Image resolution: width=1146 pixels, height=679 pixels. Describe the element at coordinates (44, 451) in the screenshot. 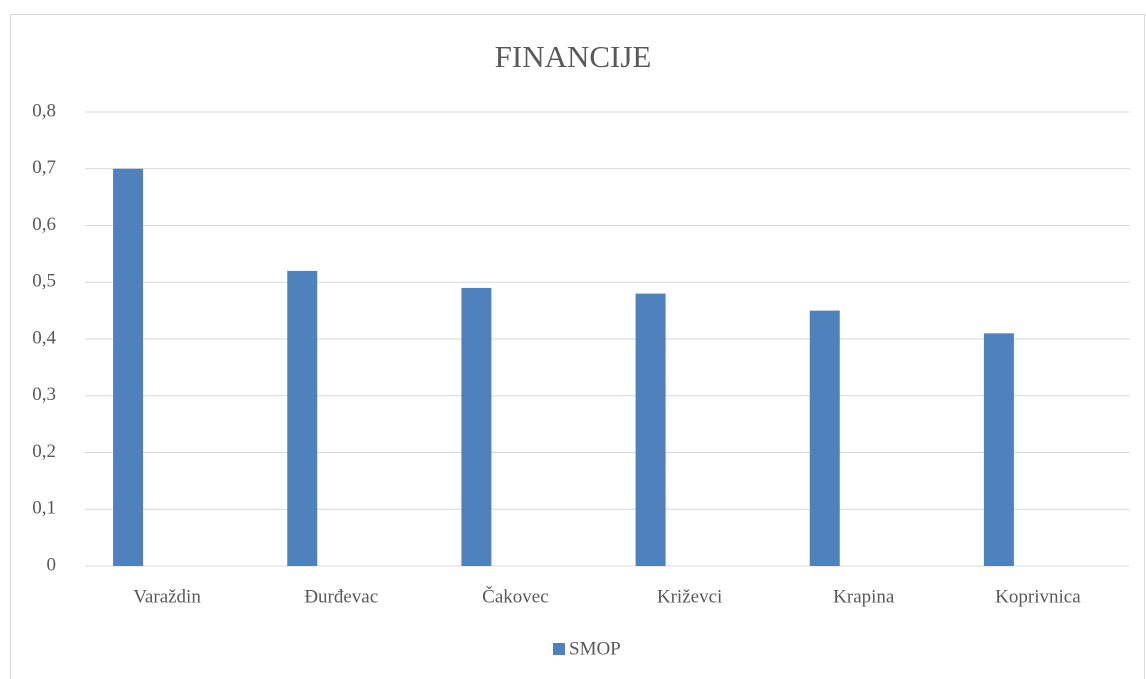

I see `y-tick-label: 0,2` at that location.